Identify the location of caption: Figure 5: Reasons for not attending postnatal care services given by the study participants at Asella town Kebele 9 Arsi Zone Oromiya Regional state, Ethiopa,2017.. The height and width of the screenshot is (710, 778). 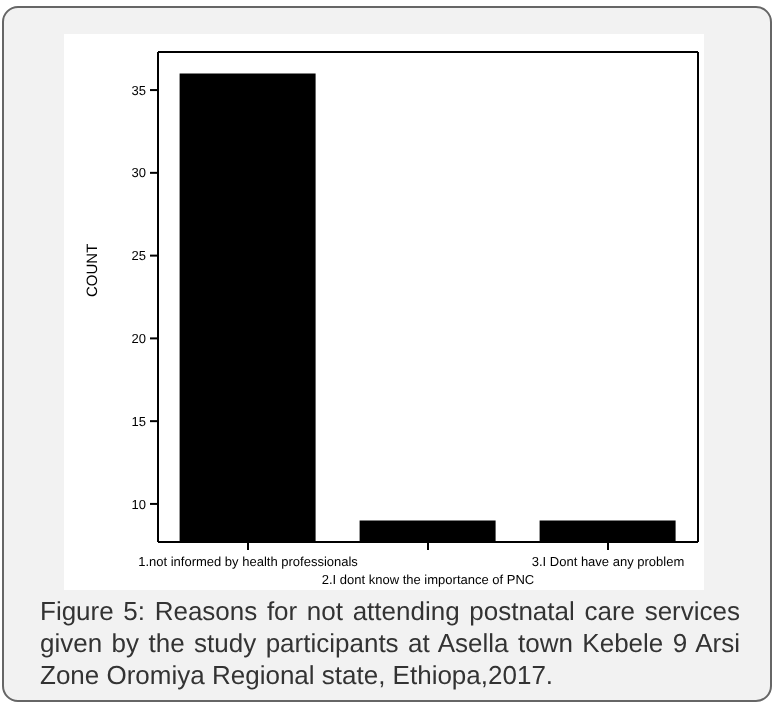
(390, 644).